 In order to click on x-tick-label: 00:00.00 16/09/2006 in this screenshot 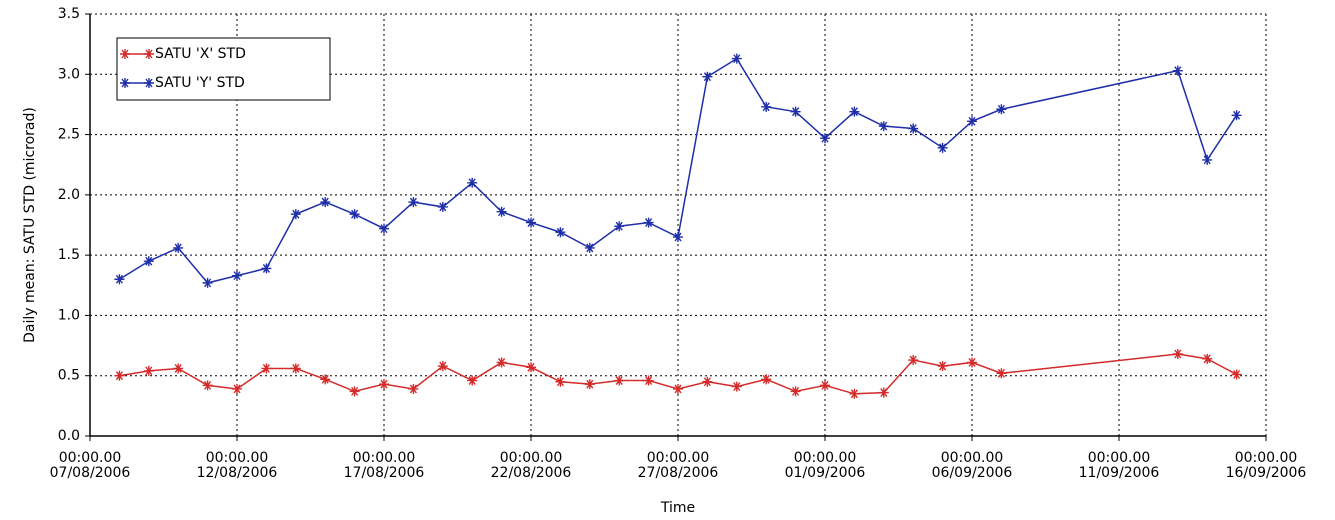, I will do `click(1266, 465)`.